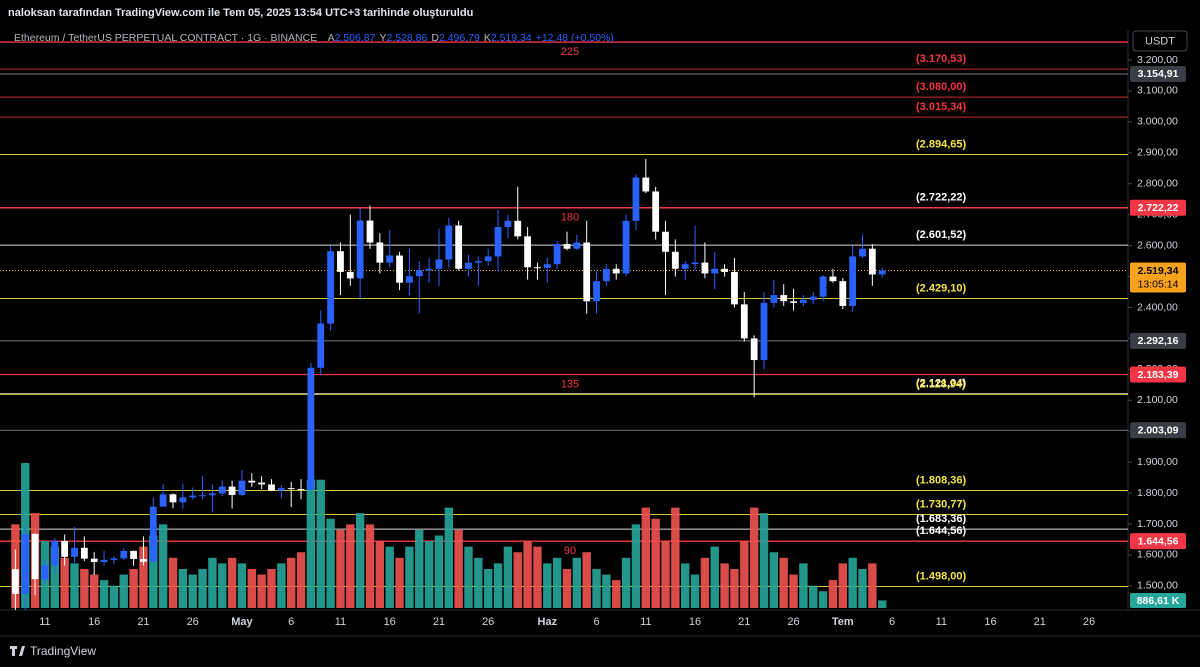 This screenshot has height=667, width=1200. Describe the element at coordinates (17, 651) in the screenshot. I see `logo-icon` at that location.